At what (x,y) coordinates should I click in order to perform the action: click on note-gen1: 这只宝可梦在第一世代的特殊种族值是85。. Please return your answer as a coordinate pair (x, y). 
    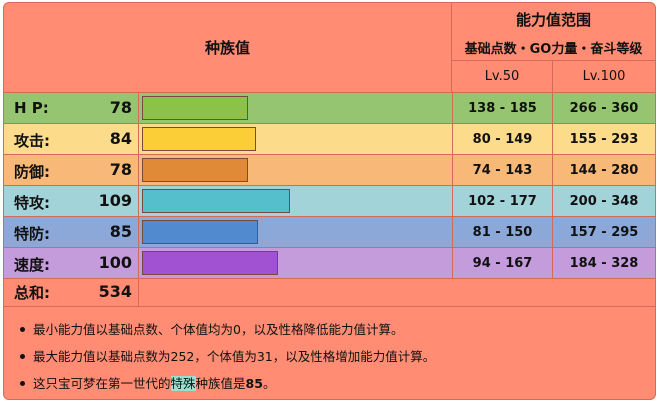
    Looking at the image, I should click on (147, 382).